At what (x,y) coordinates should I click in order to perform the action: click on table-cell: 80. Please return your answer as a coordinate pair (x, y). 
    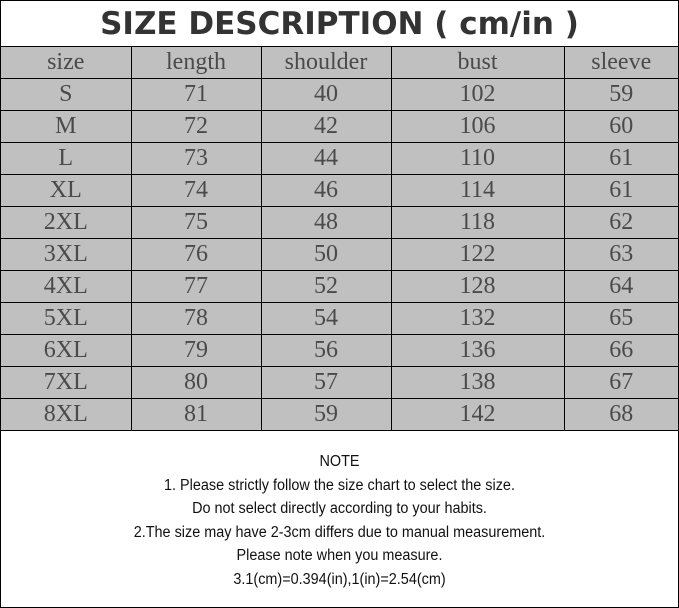
    Looking at the image, I should click on (196, 382).